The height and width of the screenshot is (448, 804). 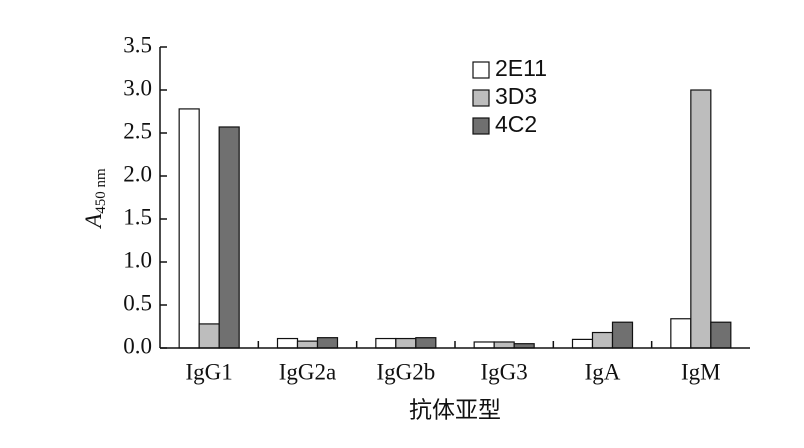 I want to click on x-tick-label: IgM, so click(x=701, y=371).